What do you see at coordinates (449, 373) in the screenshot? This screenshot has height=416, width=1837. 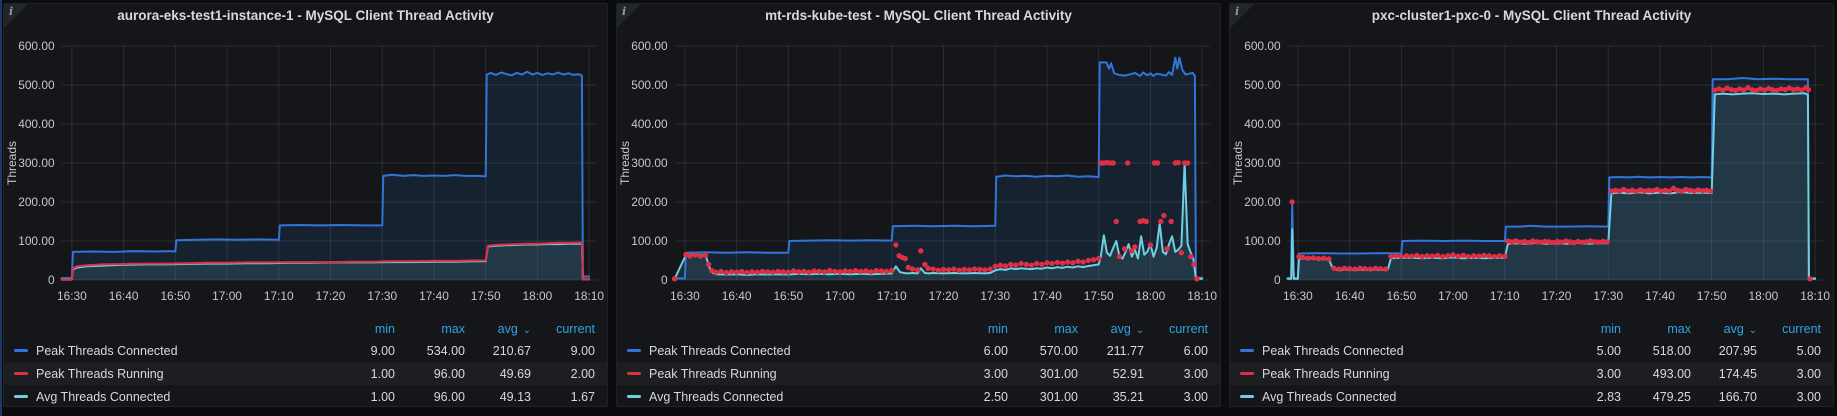 I see `stat-max: 96.00` at bounding box center [449, 373].